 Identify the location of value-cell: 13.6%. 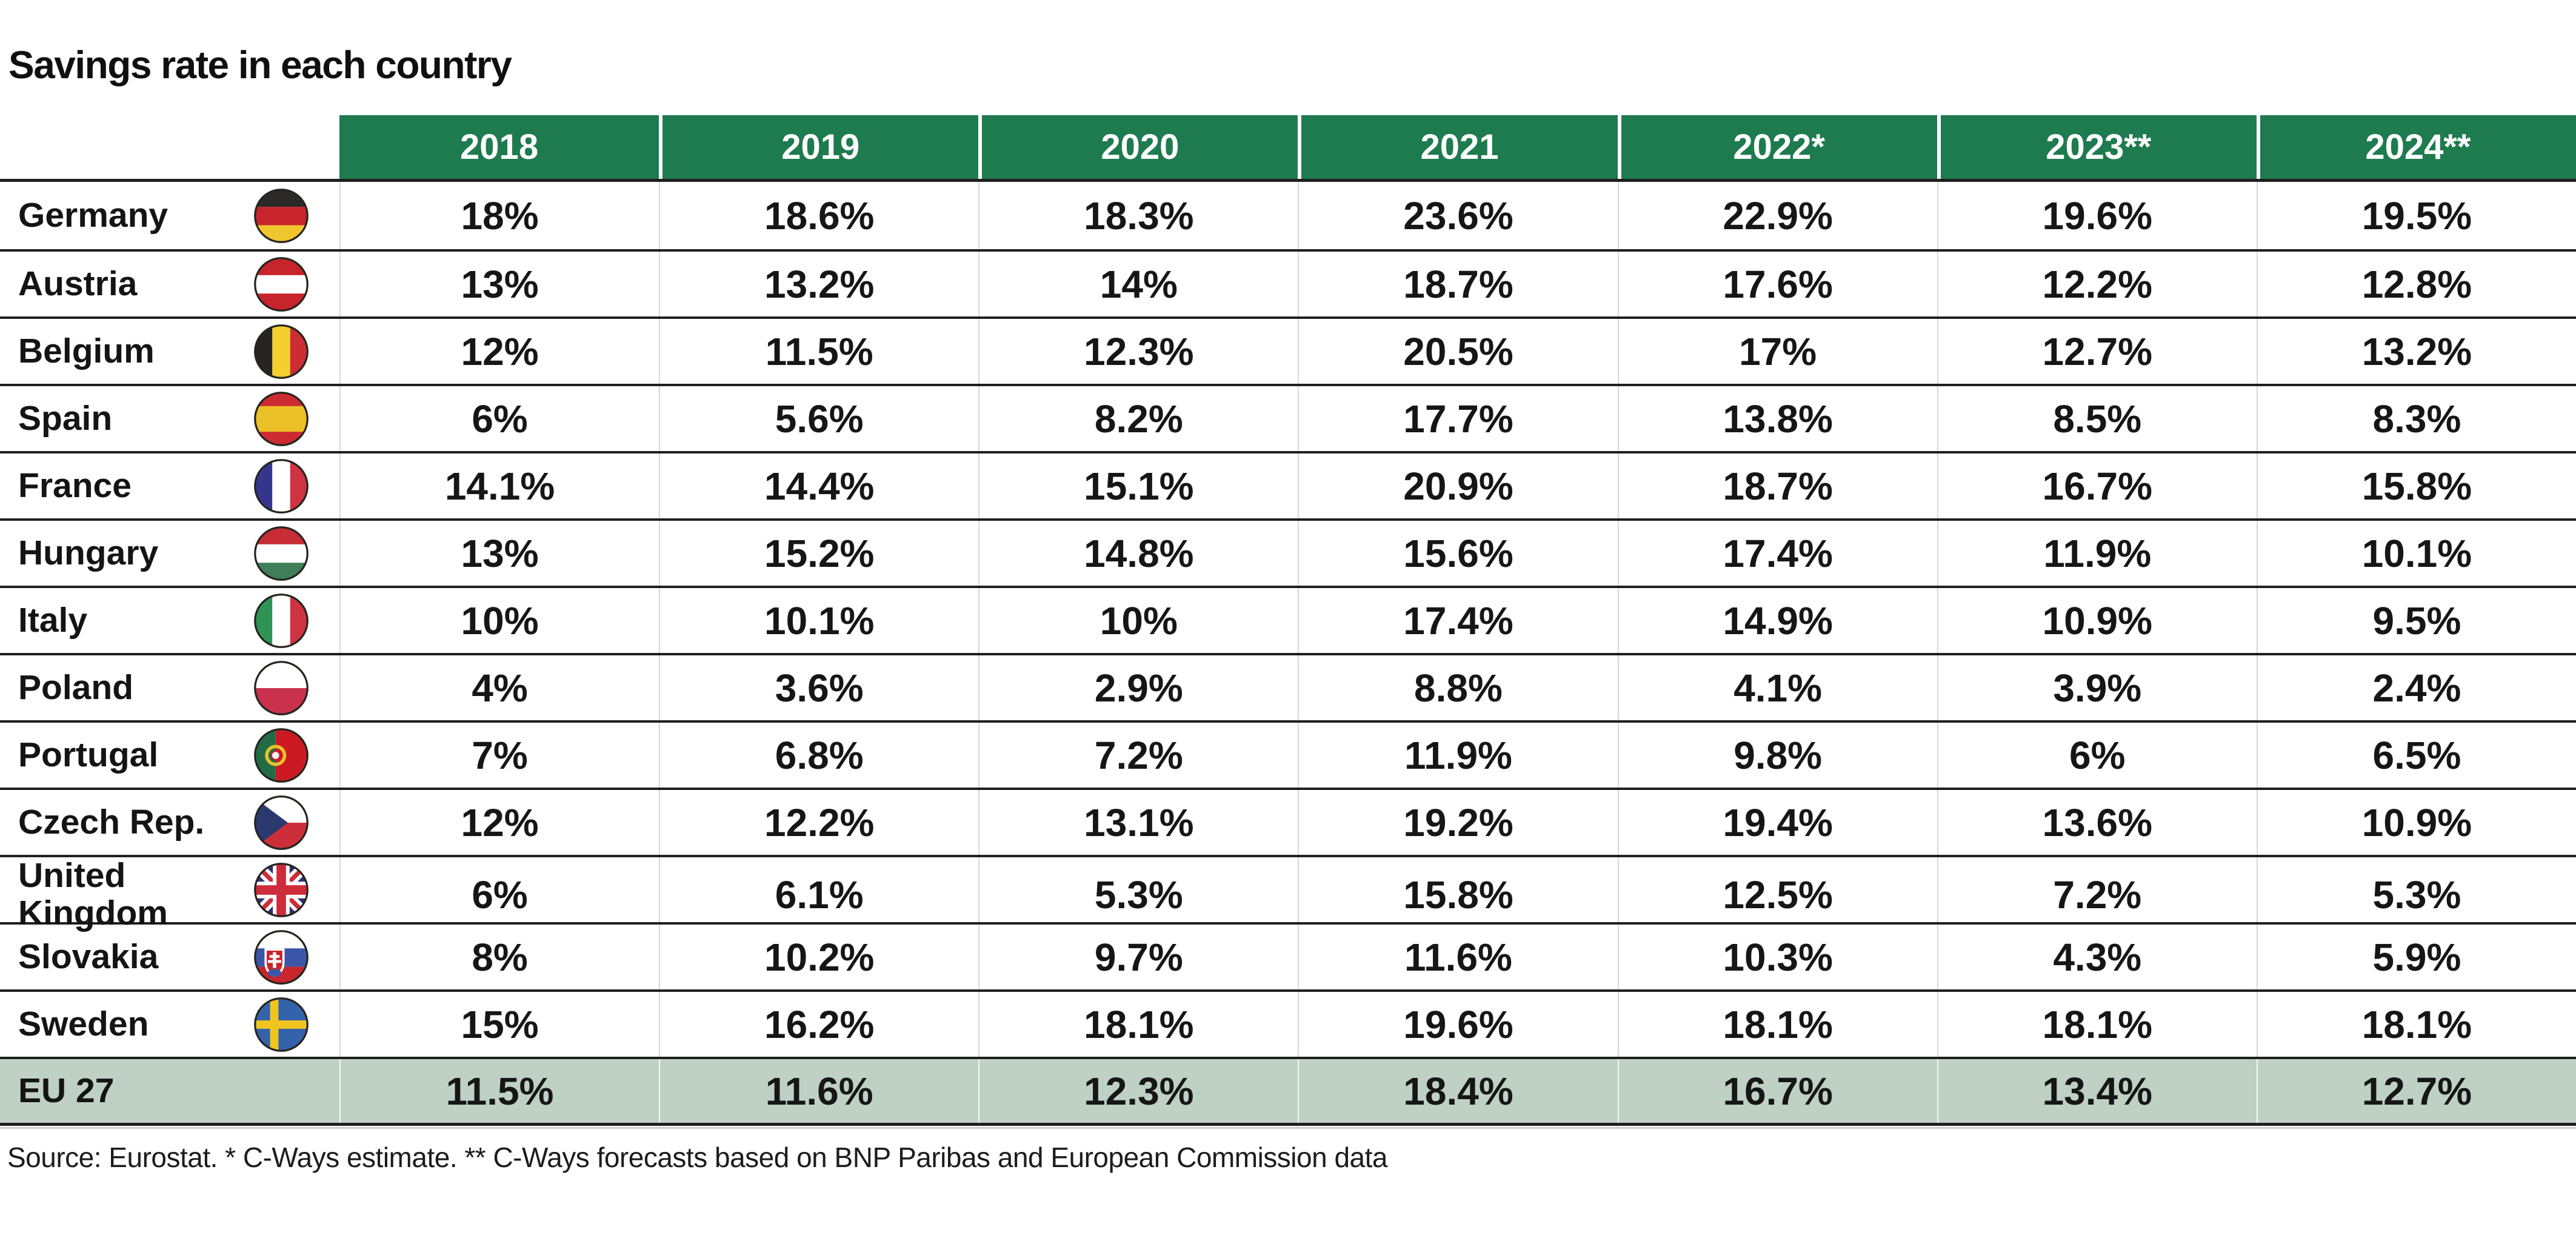
(2097, 823).